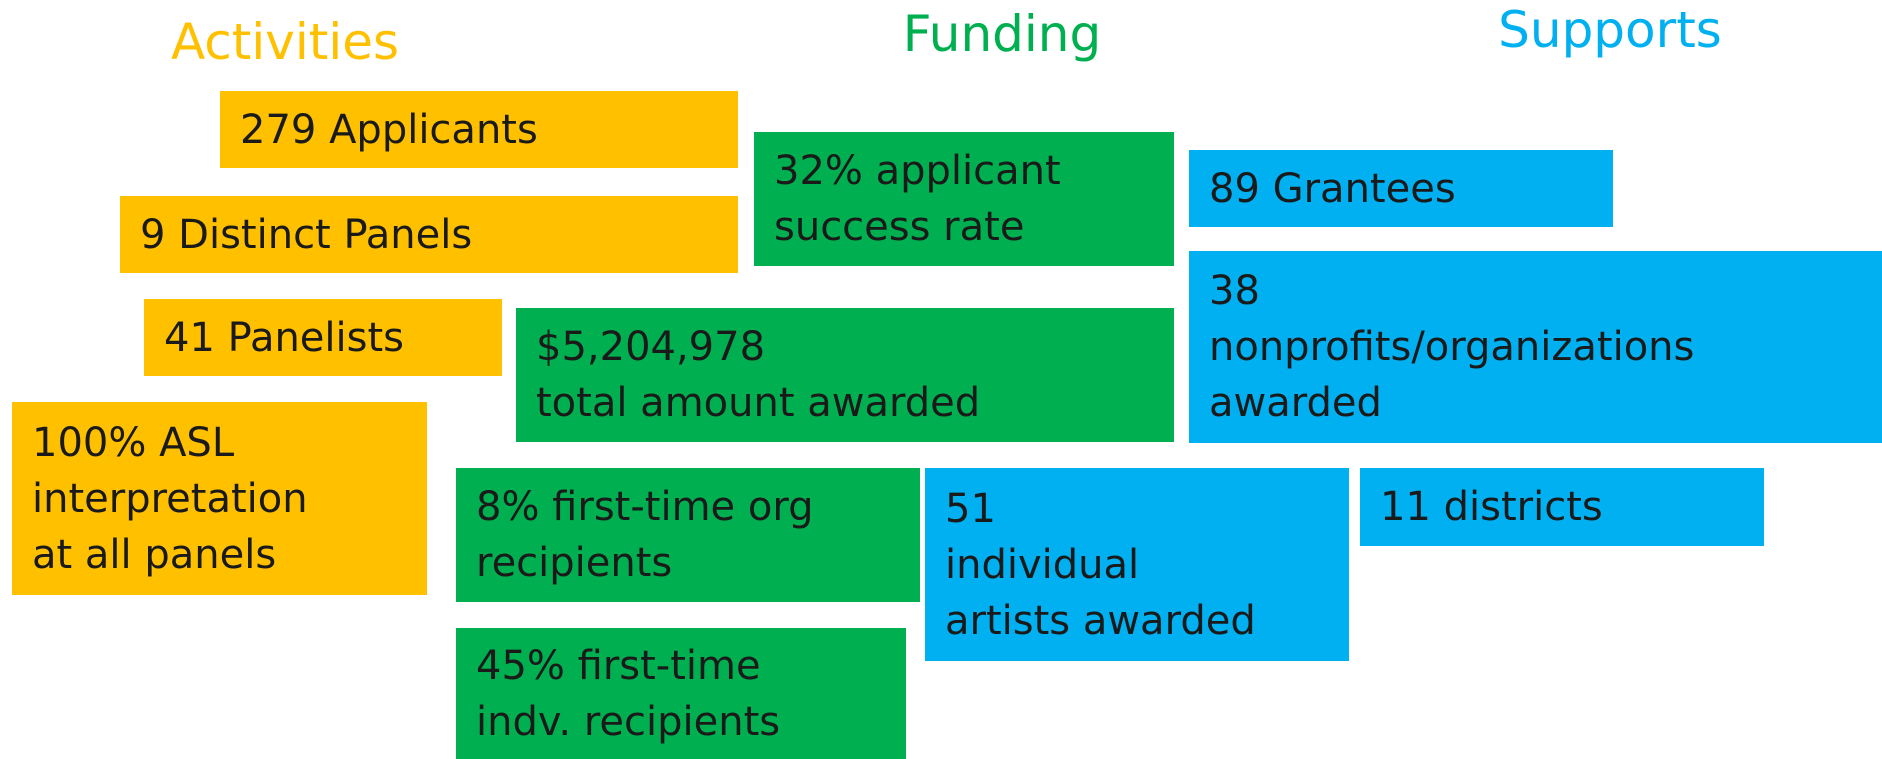  What do you see at coordinates (285, 42) in the screenshot?
I see `heading: Activities` at bounding box center [285, 42].